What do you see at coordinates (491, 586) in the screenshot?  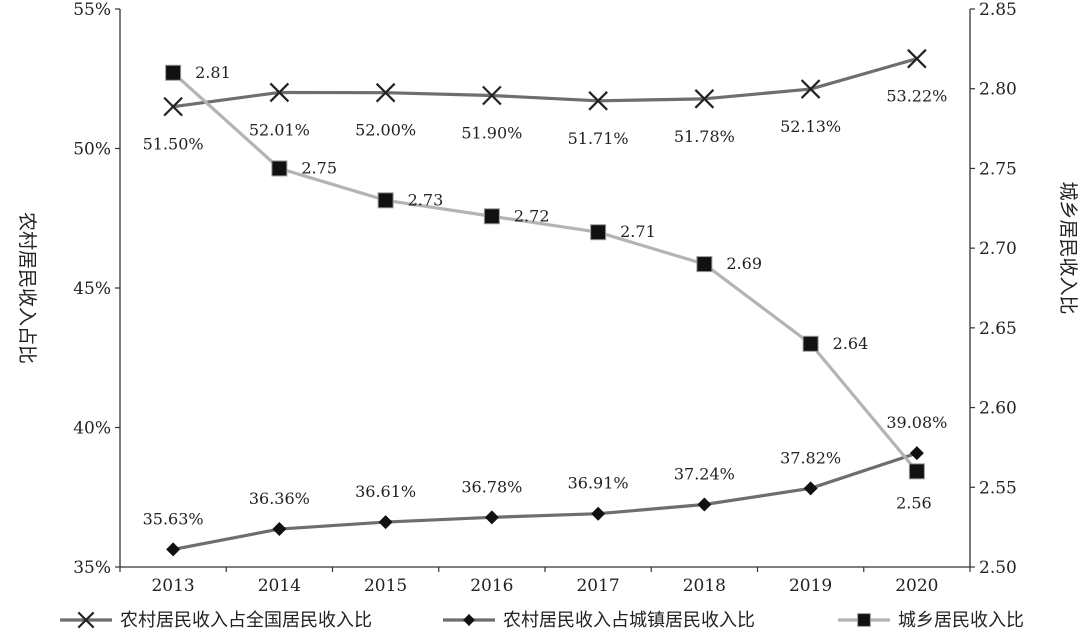 I see `x-tick-label: 2016` at bounding box center [491, 586].